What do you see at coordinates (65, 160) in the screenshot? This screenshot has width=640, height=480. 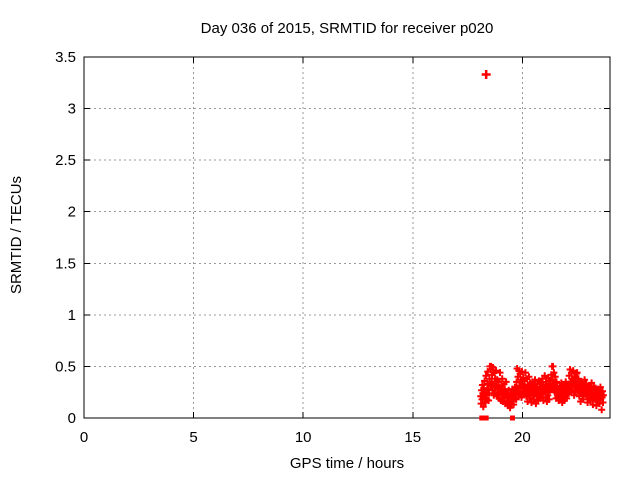 I see `y-tick-label: 2.5` at bounding box center [65, 160].